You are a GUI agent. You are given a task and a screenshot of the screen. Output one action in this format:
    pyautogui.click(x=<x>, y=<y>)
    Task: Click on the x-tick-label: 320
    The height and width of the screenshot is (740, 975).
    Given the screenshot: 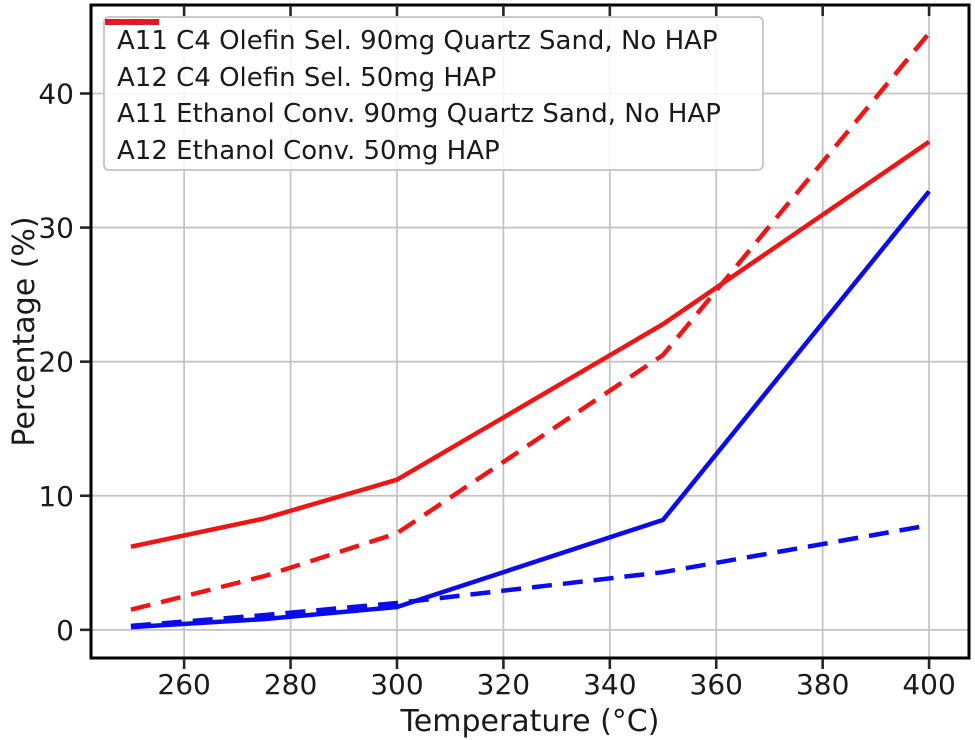 What is the action you would take?
    pyautogui.click(x=503, y=684)
    